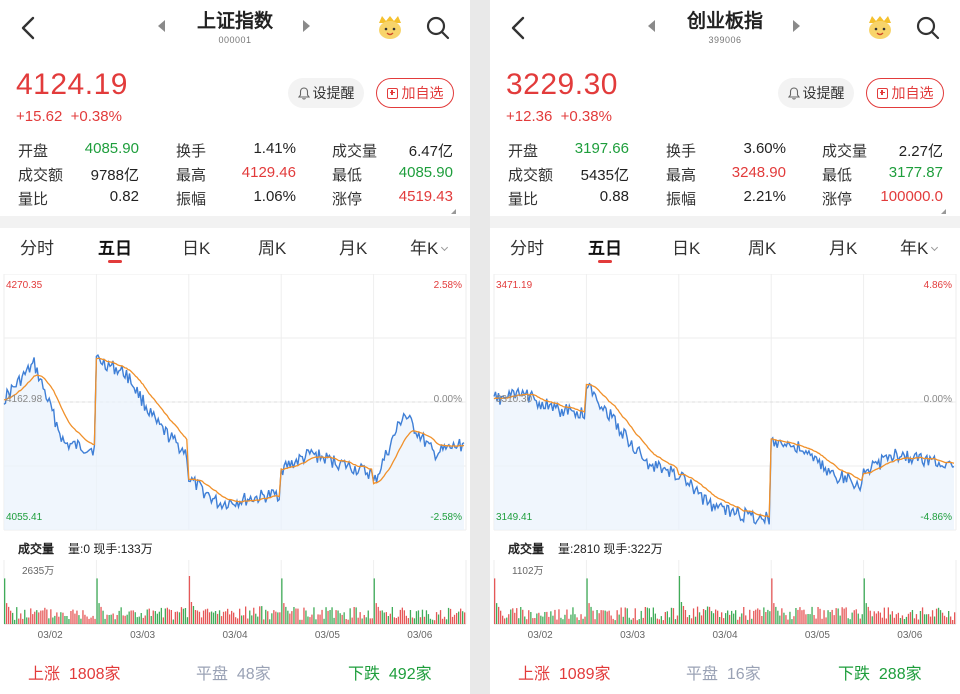 The height and width of the screenshot is (694, 960). I want to click on top-bar: 上证指数 000001, so click(235, 29).